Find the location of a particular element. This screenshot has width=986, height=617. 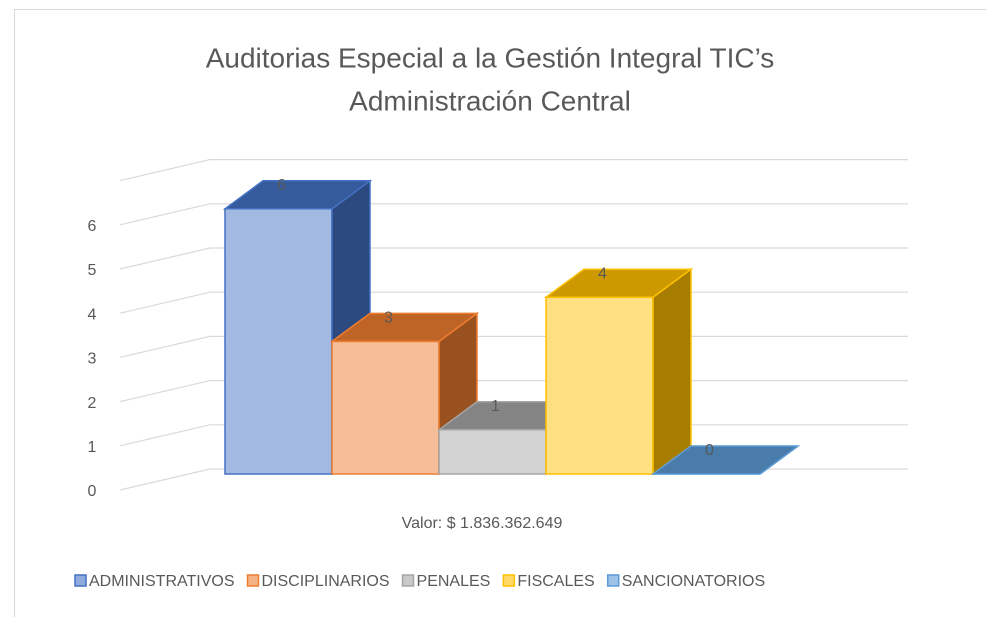

data-label: 0 is located at coordinates (709, 450).